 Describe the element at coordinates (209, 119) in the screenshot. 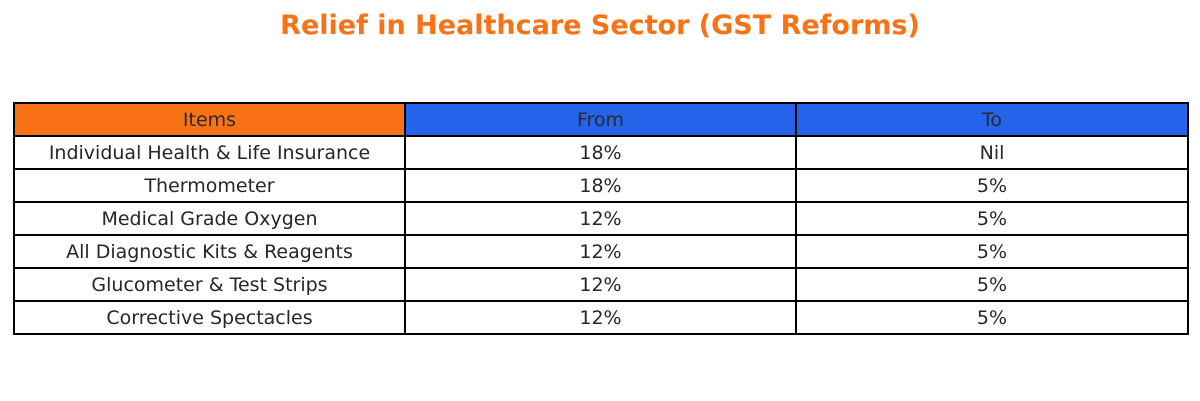

I see `header-items: Items` at that location.